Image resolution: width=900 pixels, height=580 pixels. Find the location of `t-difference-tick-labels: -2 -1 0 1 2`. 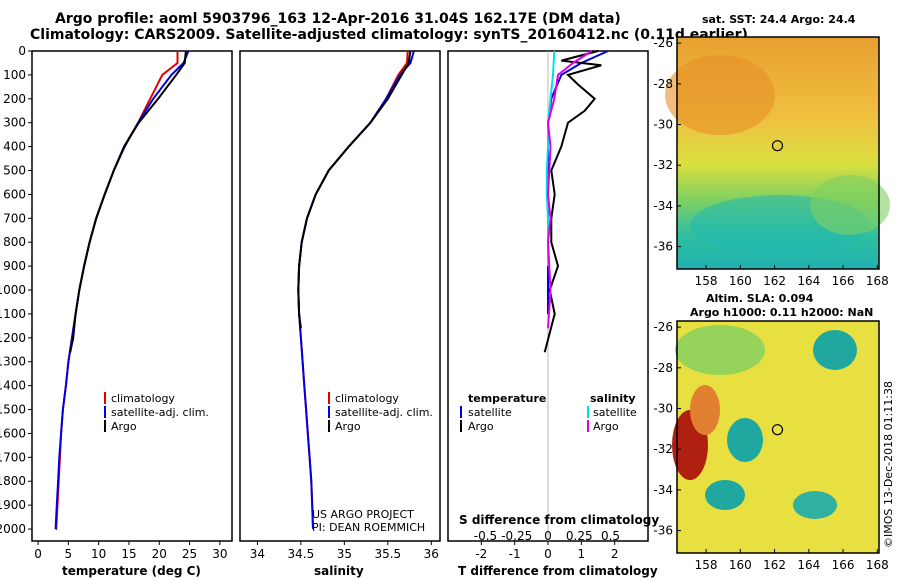

t-difference-tick-labels: -2 -1 0 1 2 is located at coordinates (546, 551).